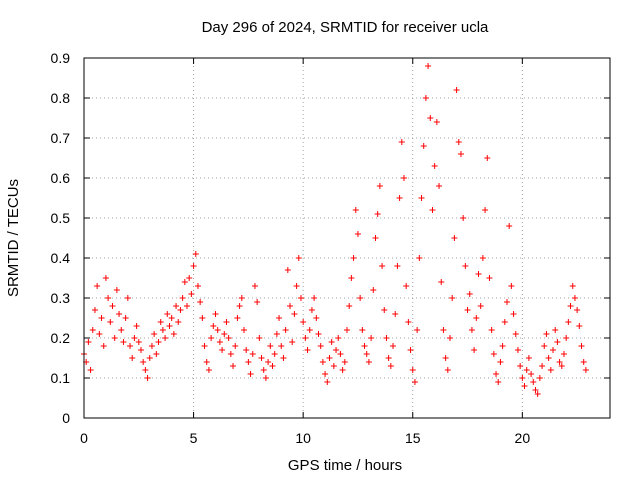 This screenshot has height=480, width=640. I want to click on y-tick-label: 0.7, so click(61, 138).